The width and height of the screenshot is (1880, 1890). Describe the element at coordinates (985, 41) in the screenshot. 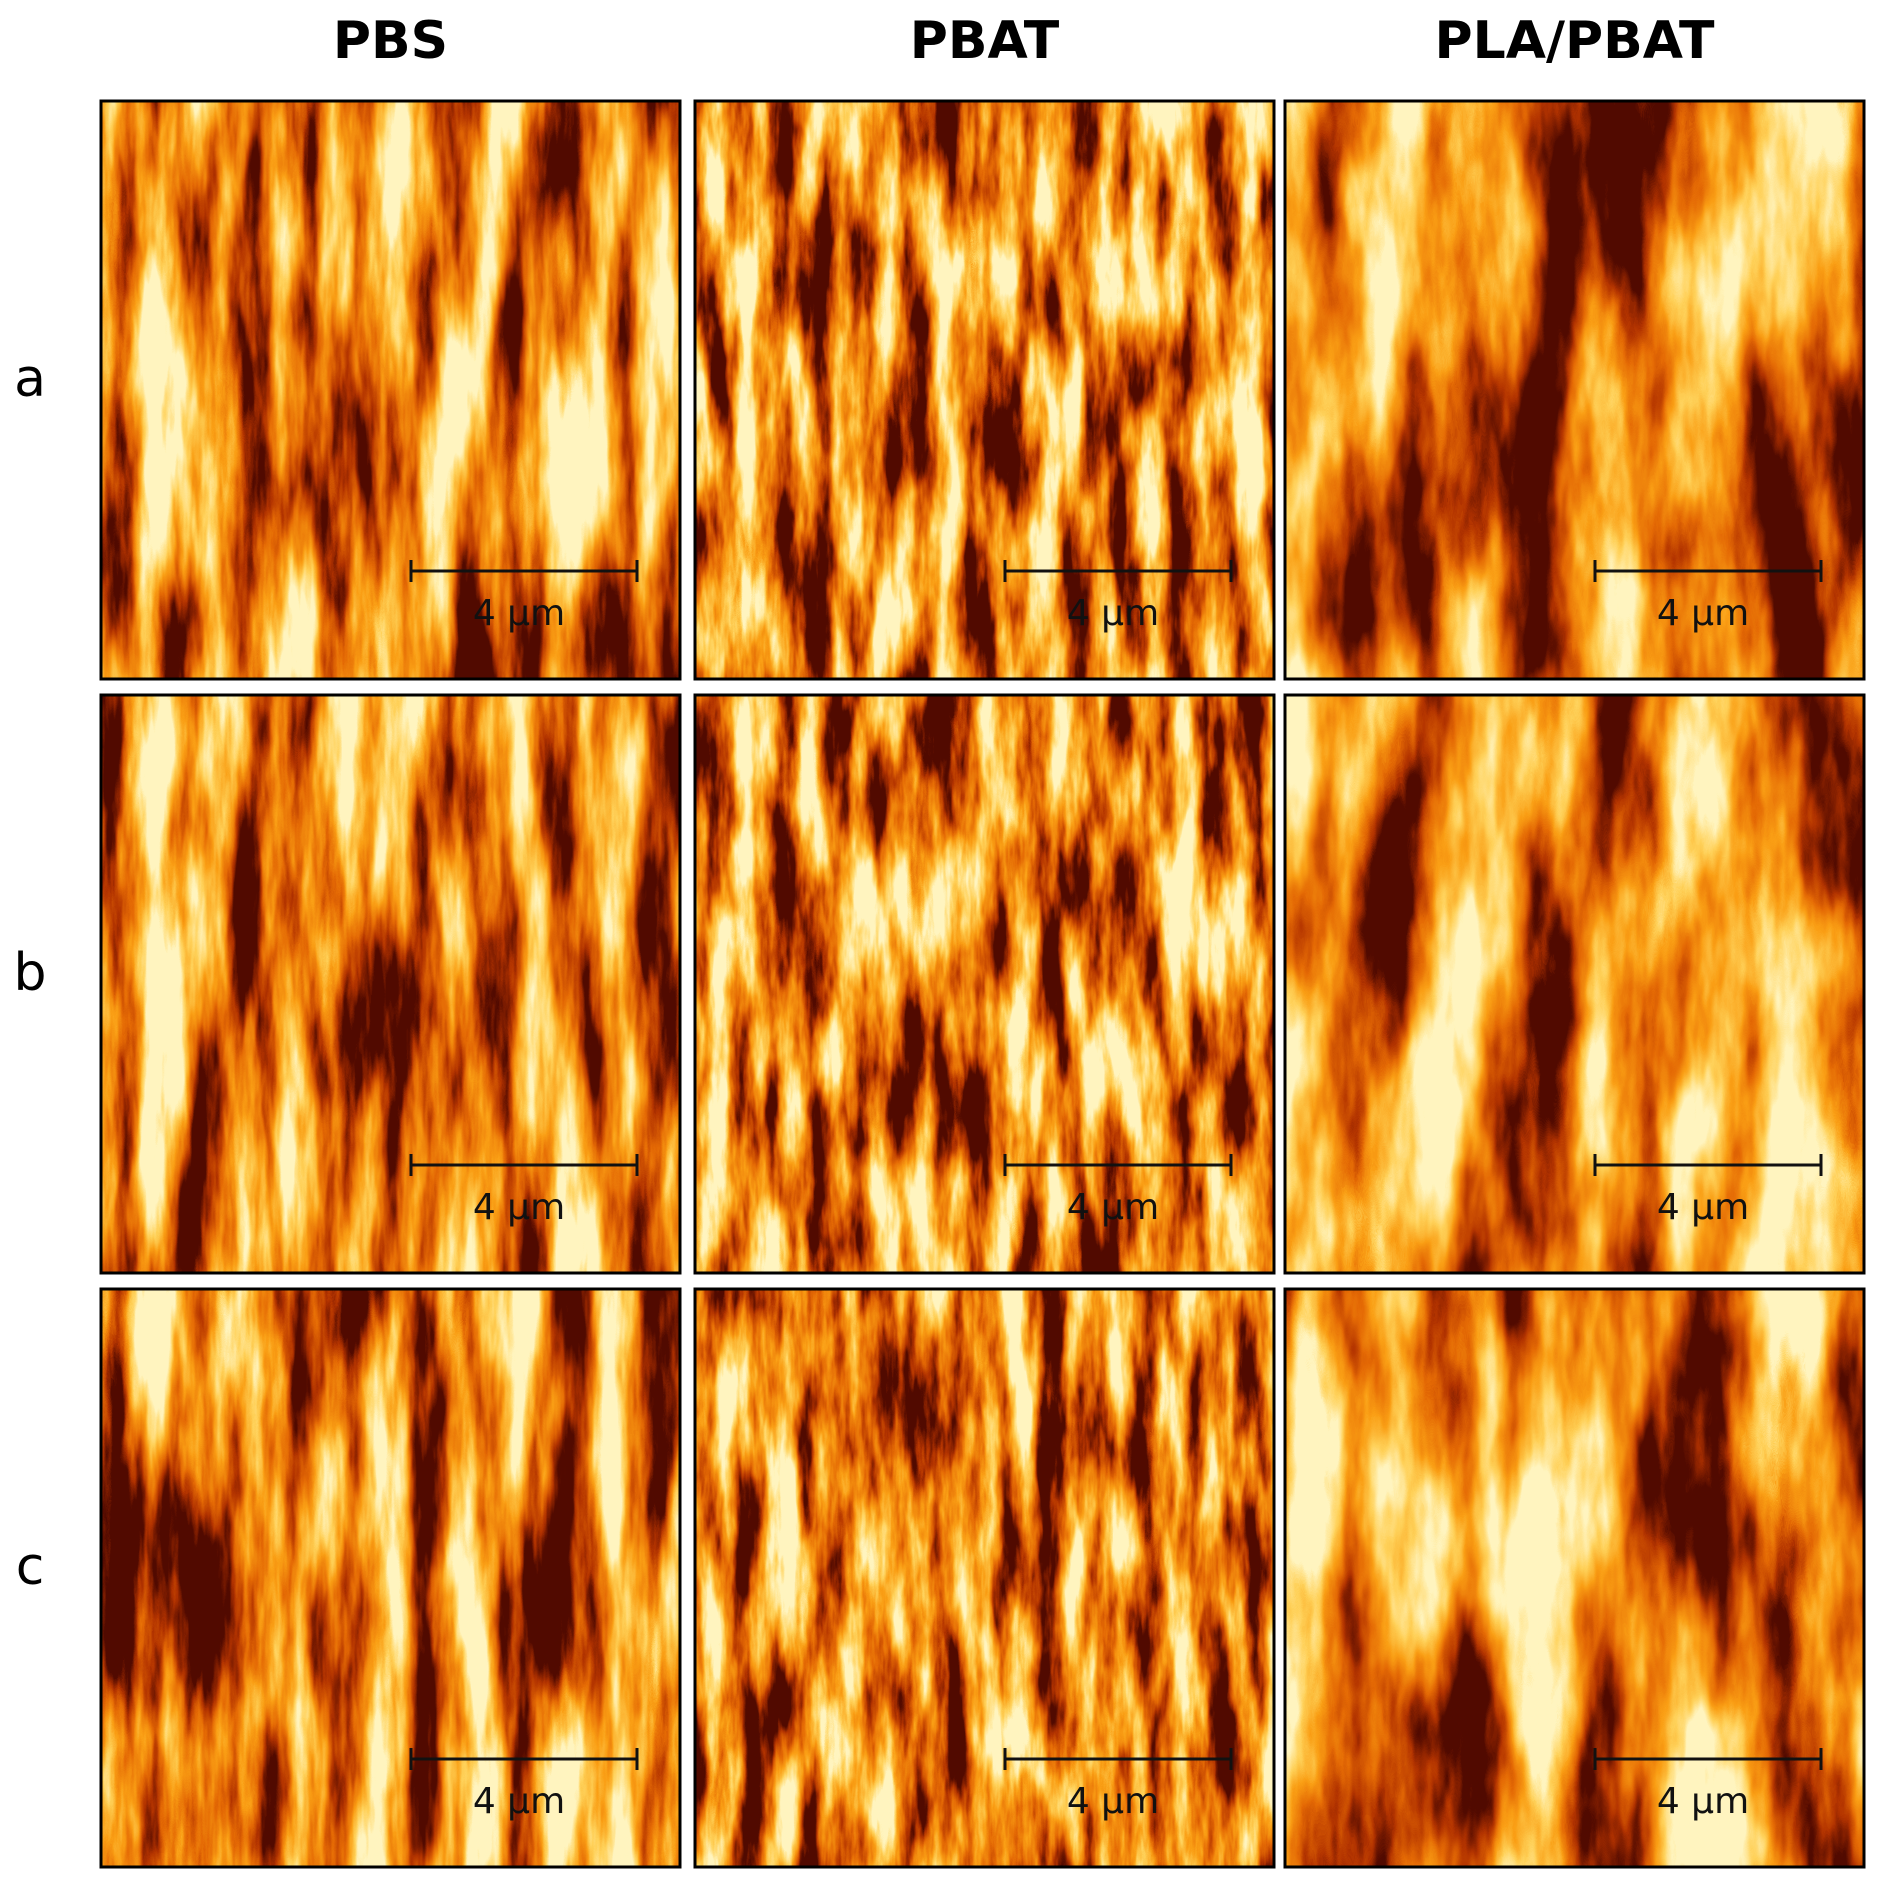

I see `column-title: PBAT` at that location.